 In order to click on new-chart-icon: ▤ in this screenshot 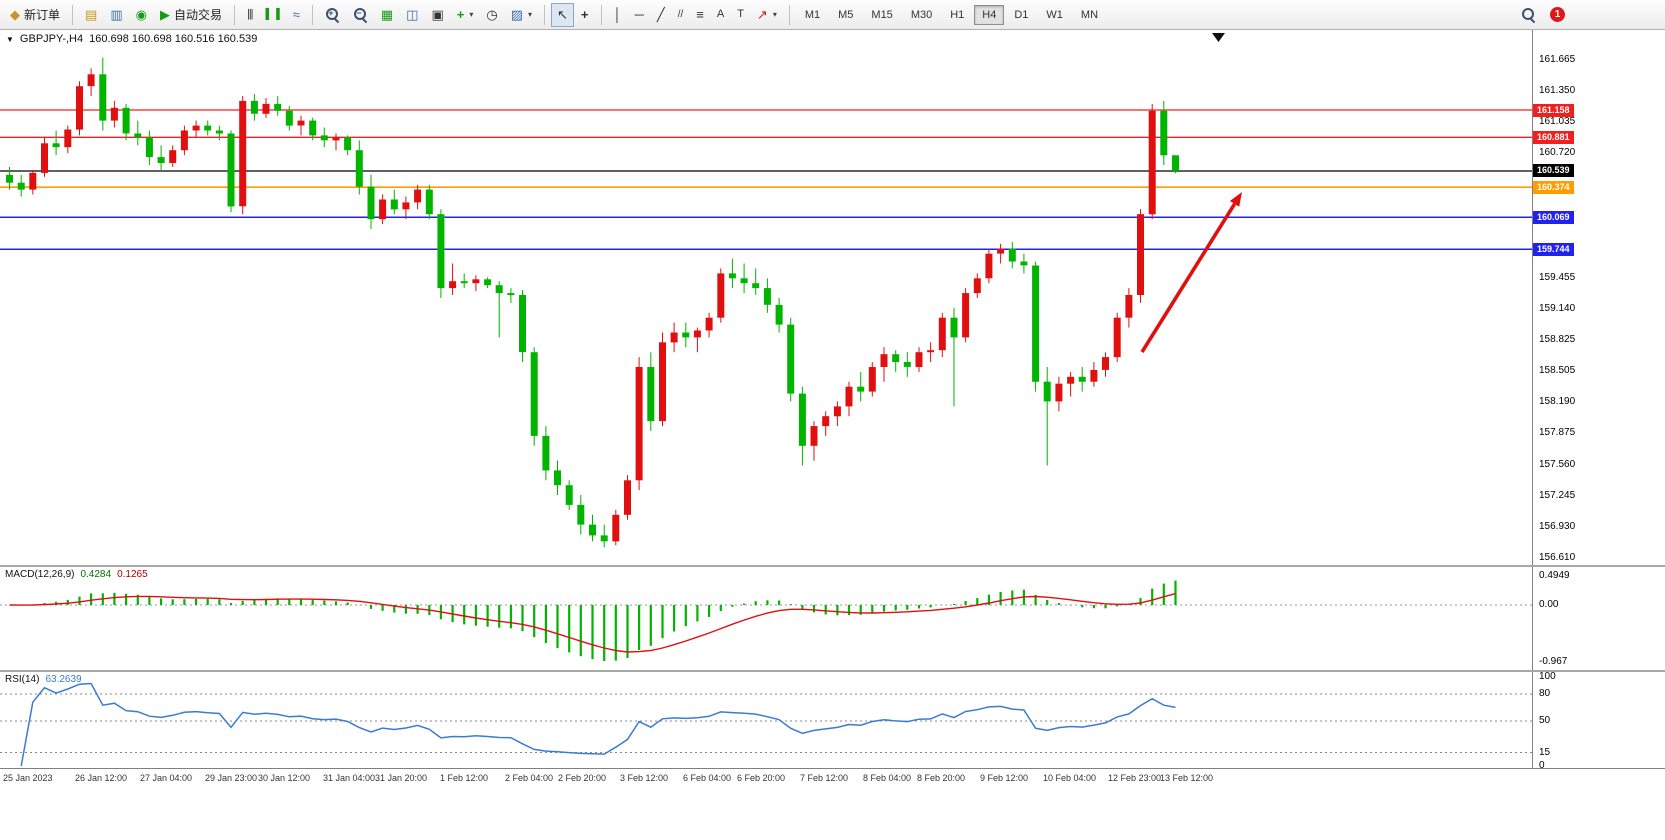, I will do `click(91, 14)`.